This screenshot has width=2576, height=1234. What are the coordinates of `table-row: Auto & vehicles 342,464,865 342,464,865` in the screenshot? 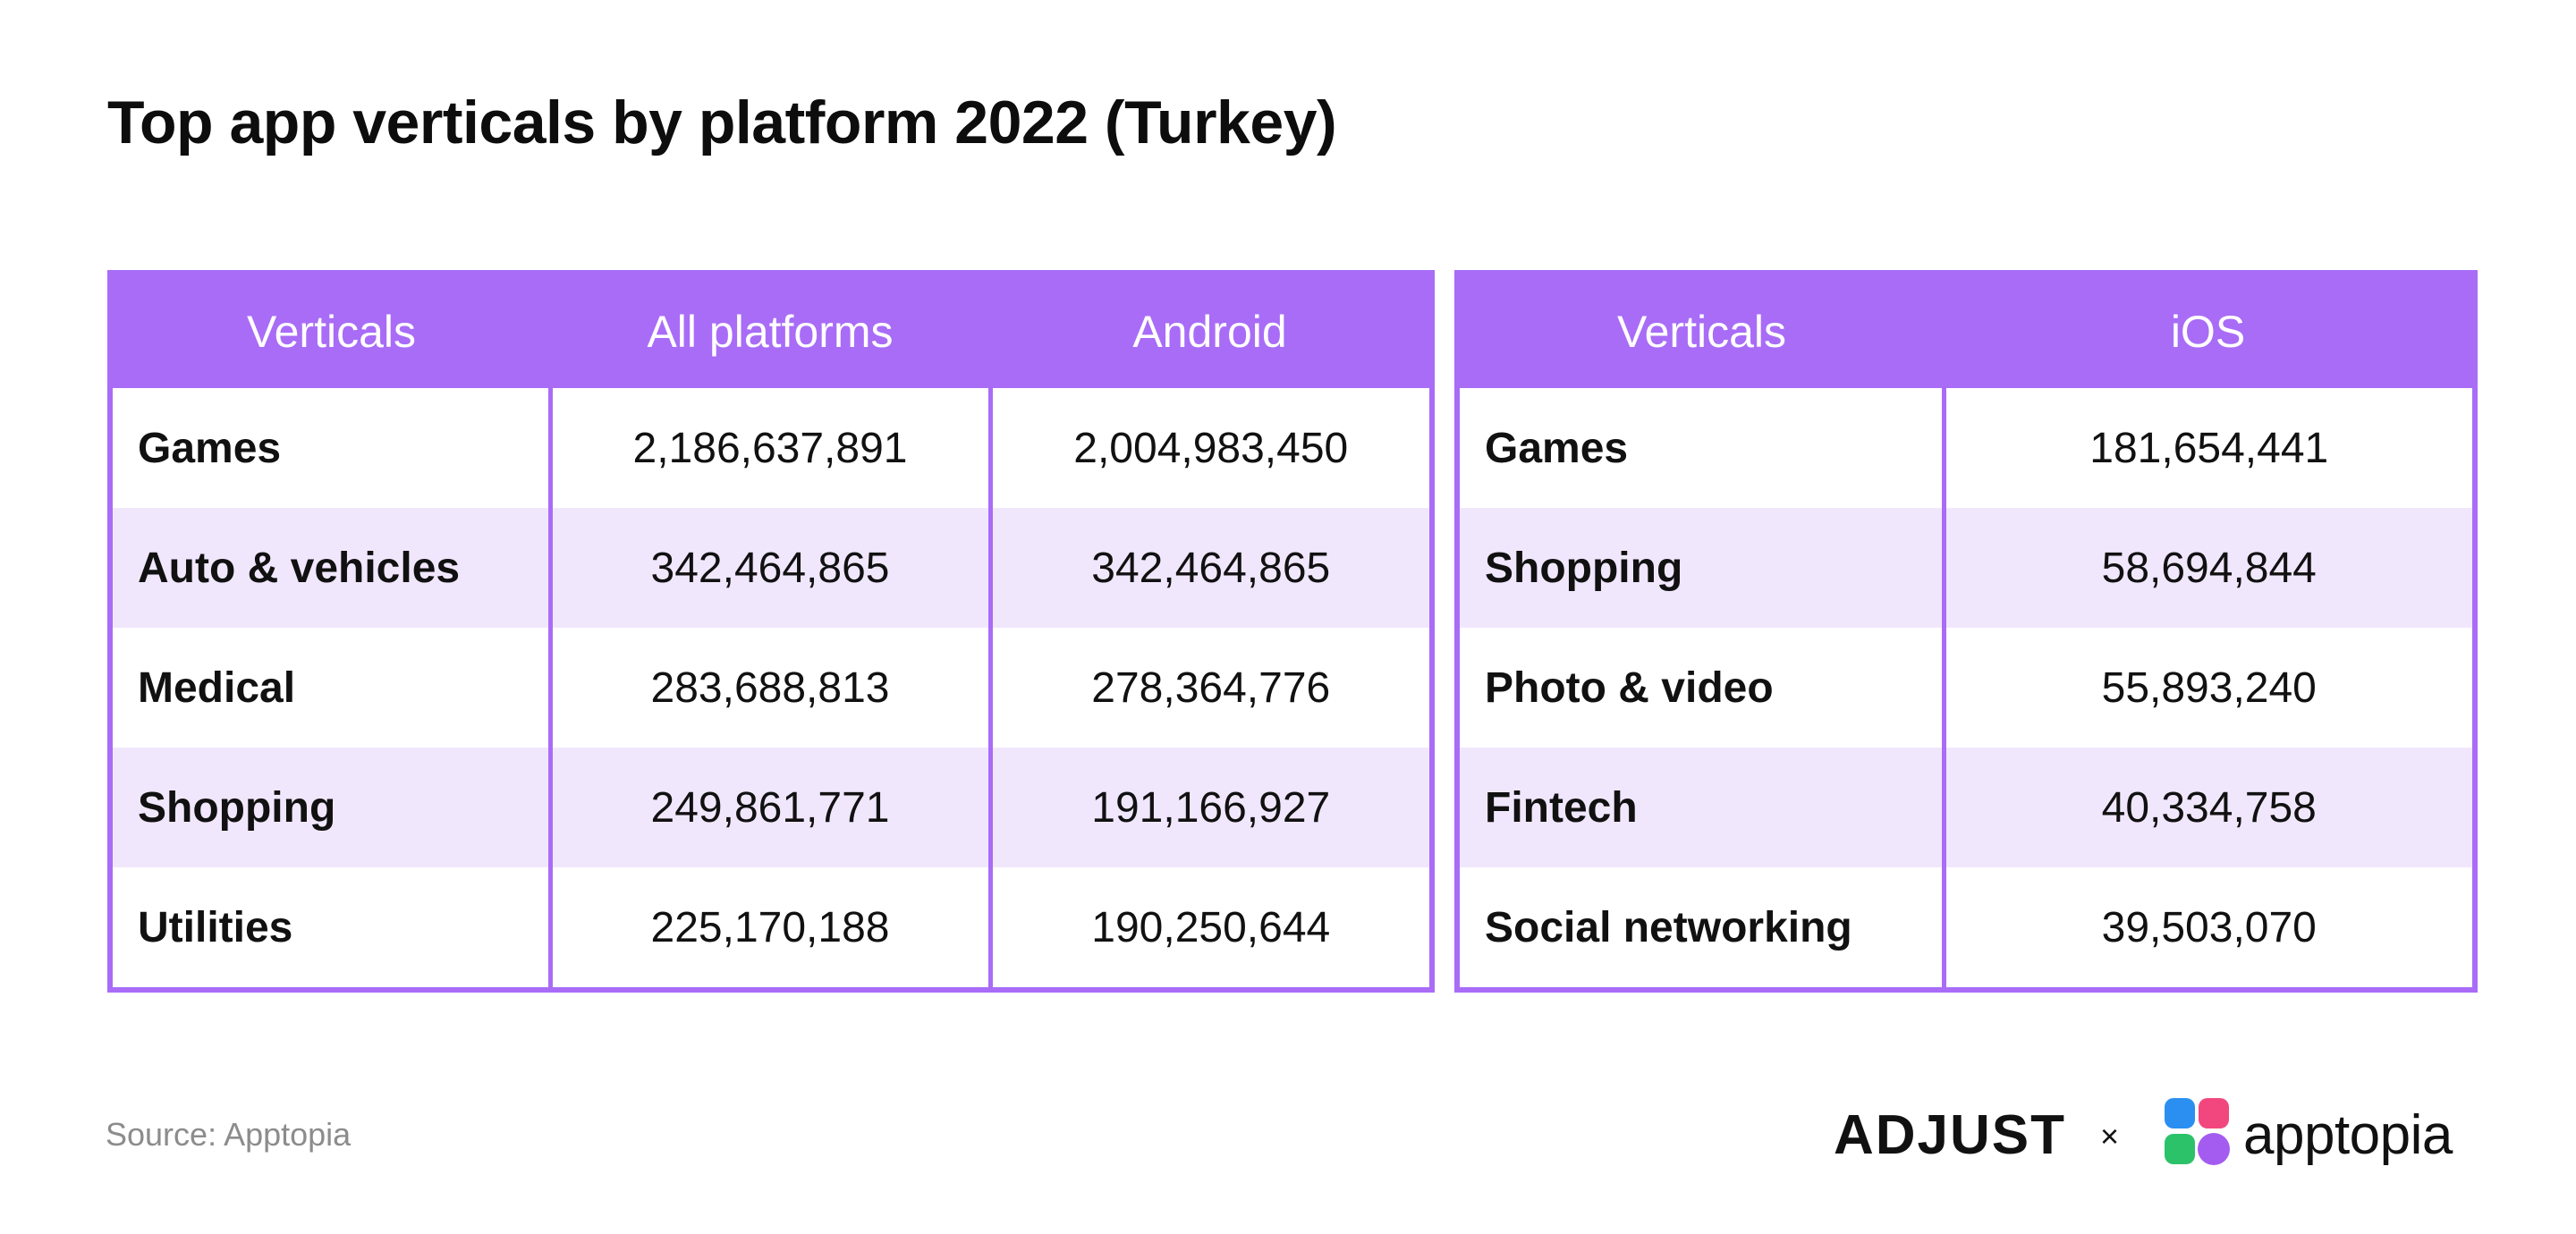 It's located at (771, 568).